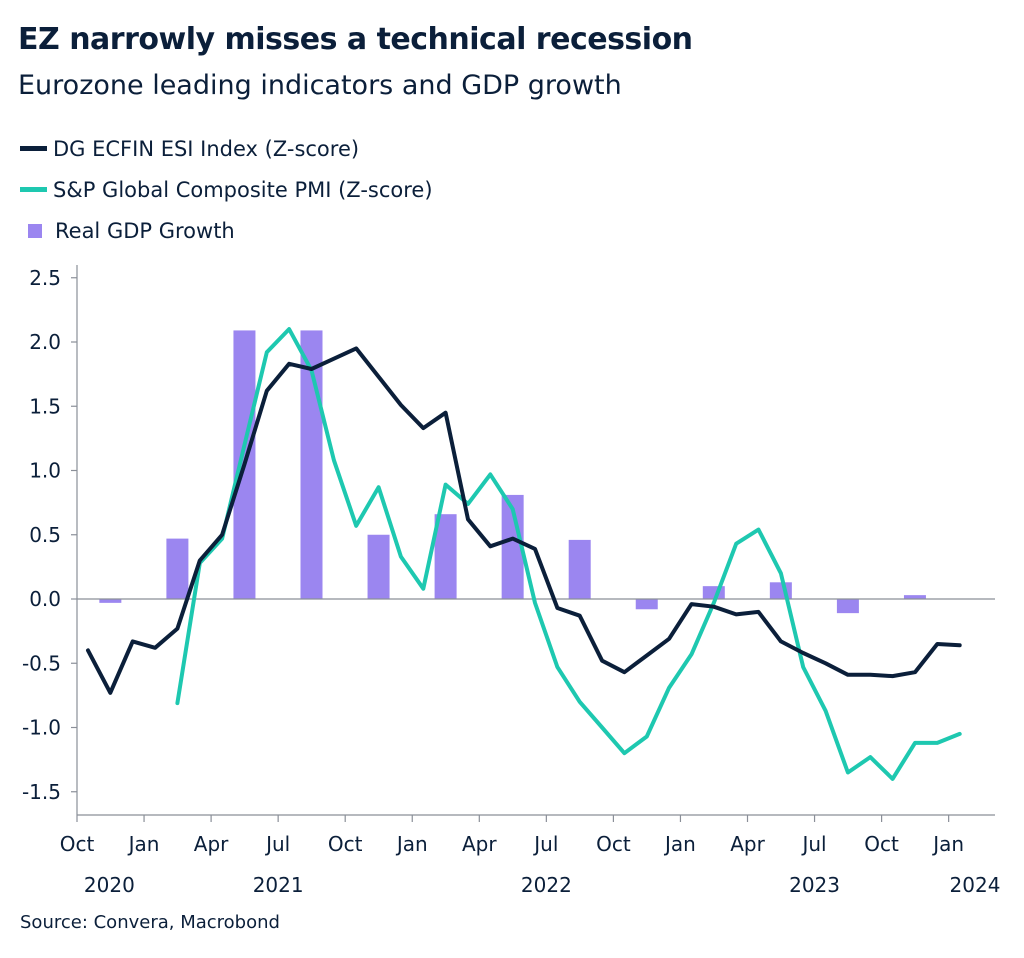 The width and height of the screenshot is (1024, 958). I want to click on y-tick-label: 1.0, so click(45, 471).